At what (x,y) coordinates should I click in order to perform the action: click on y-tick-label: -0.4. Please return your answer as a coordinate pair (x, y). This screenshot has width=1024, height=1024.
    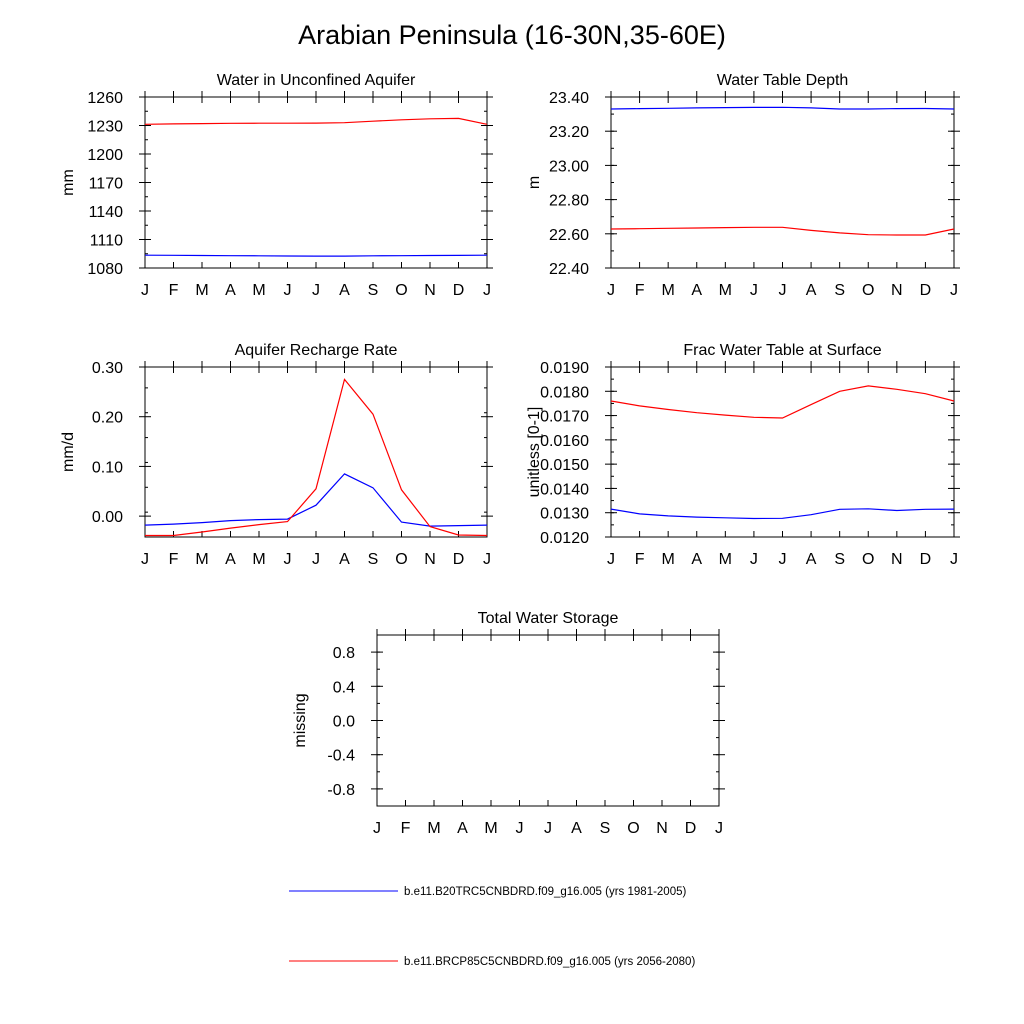
    Looking at the image, I should click on (341, 756).